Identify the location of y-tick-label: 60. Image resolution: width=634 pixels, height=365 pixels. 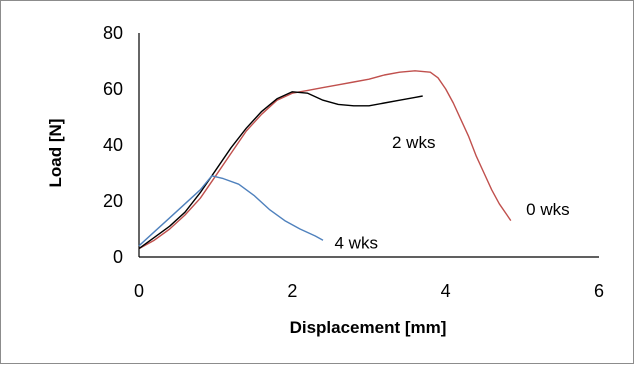
(113, 89).